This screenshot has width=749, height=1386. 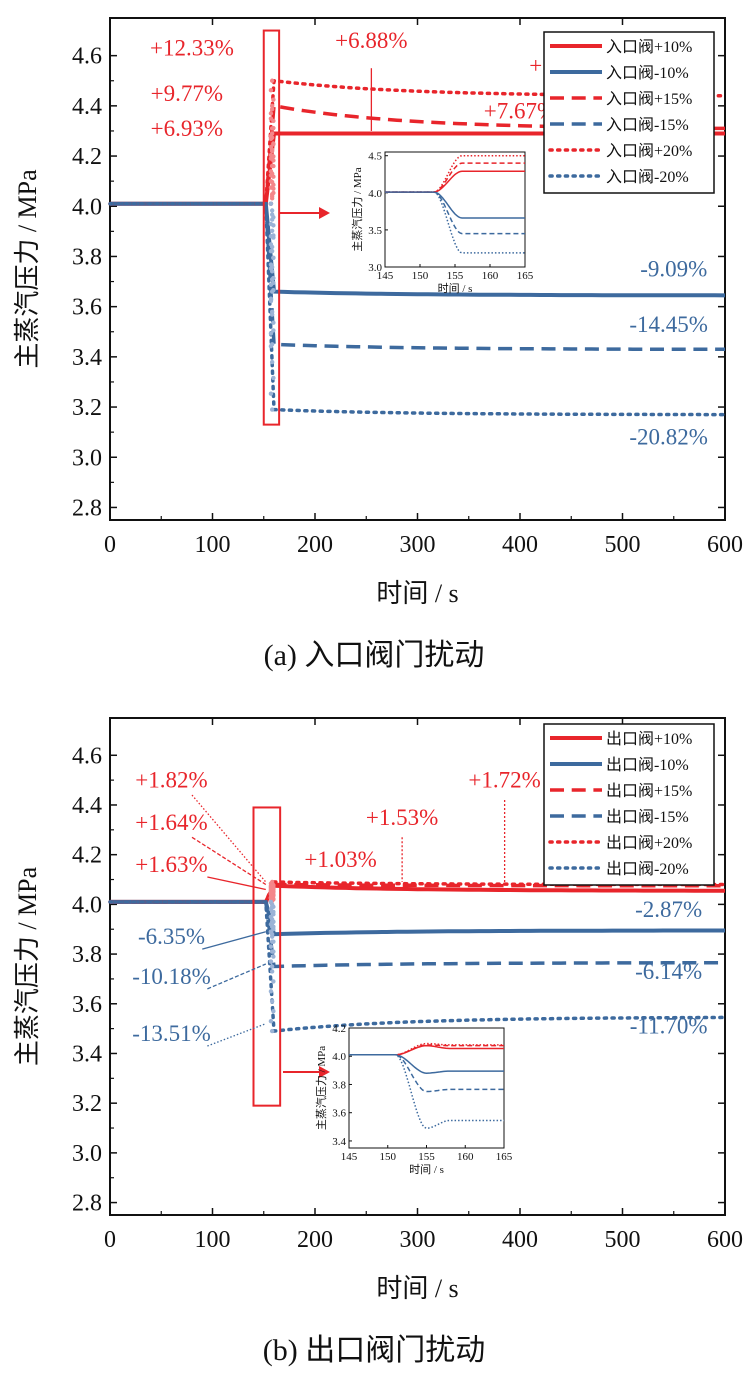 What do you see at coordinates (649, 151) in the screenshot?
I see `legend-label: 入口阀+20%` at bounding box center [649, 151].